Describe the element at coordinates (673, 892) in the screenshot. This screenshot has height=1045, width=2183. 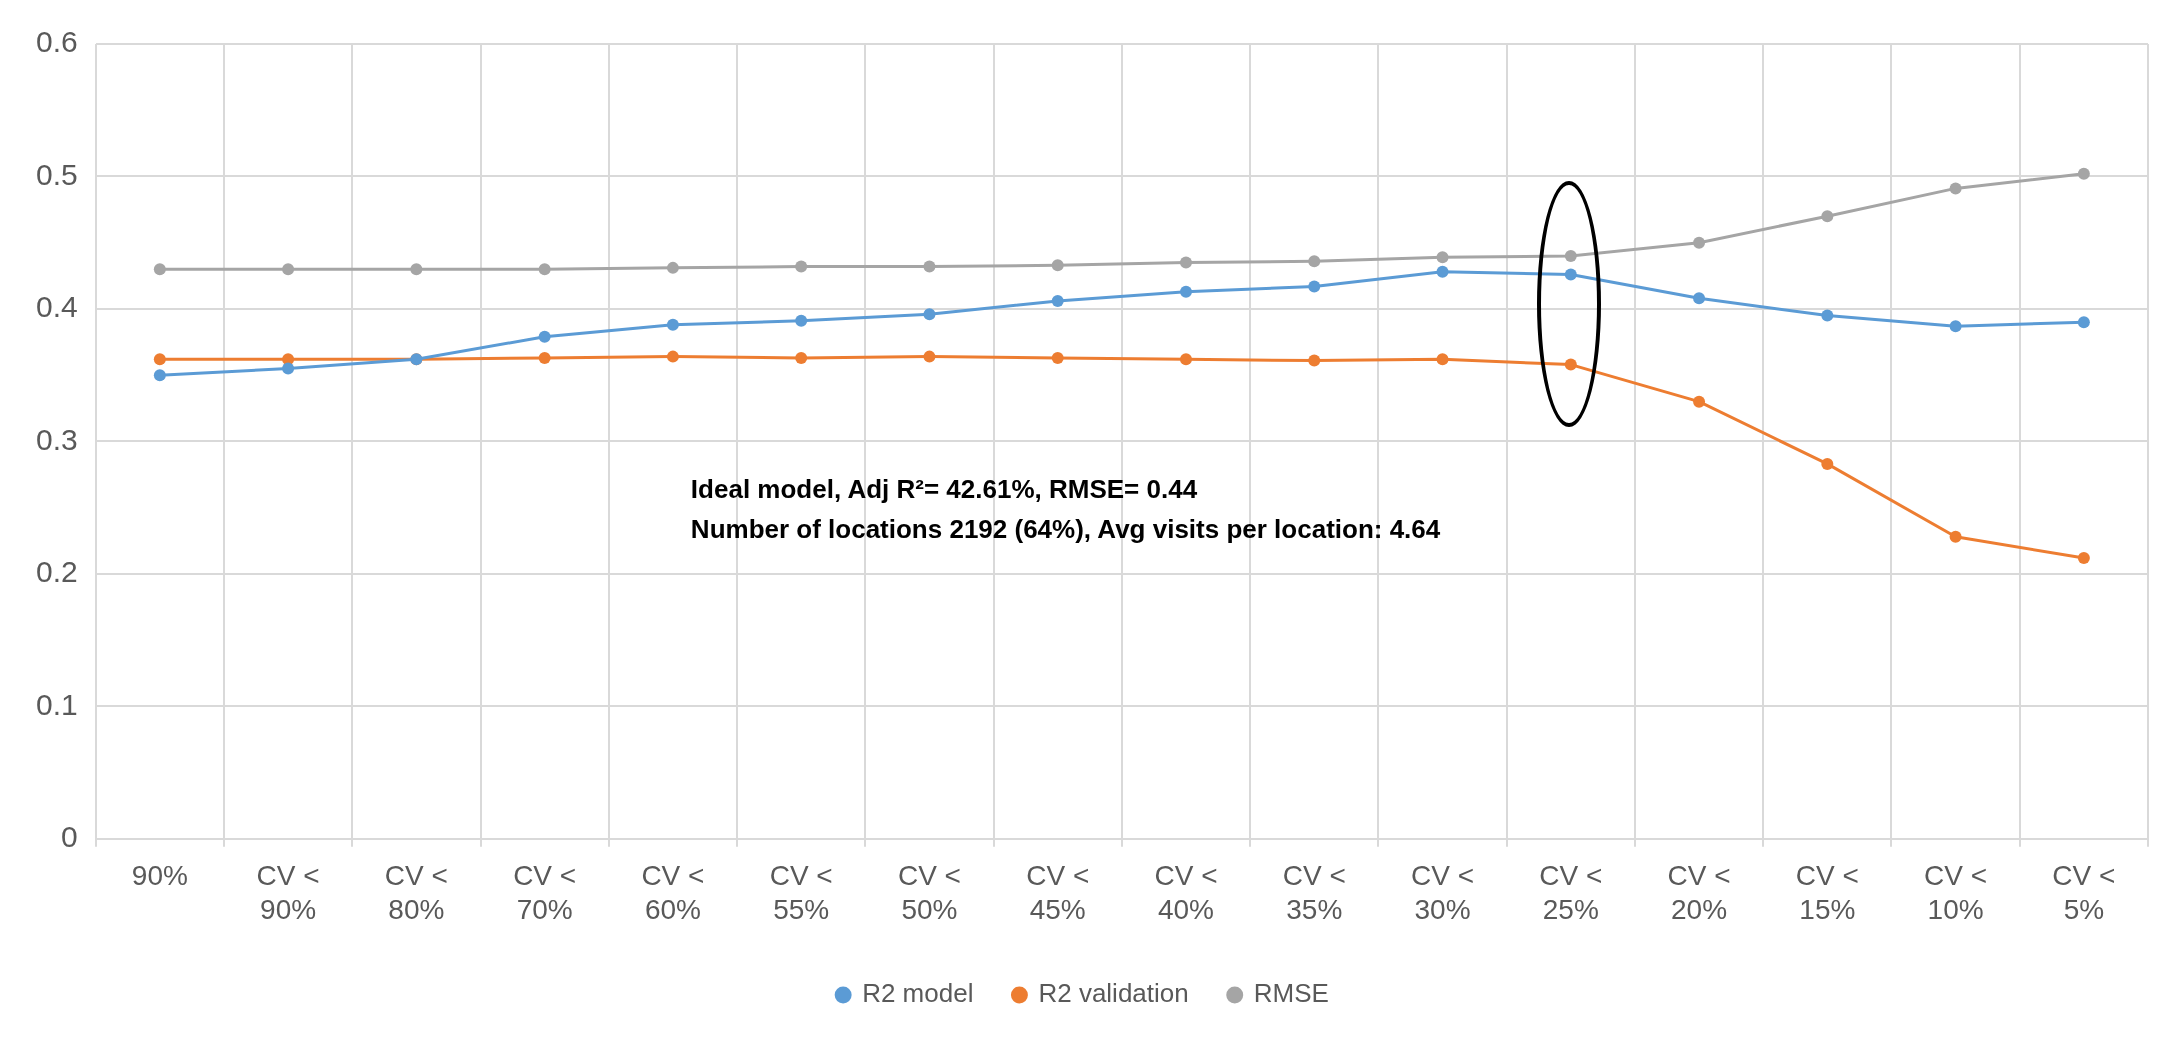
I see `x-tick-label: CV < 60%` at that location.